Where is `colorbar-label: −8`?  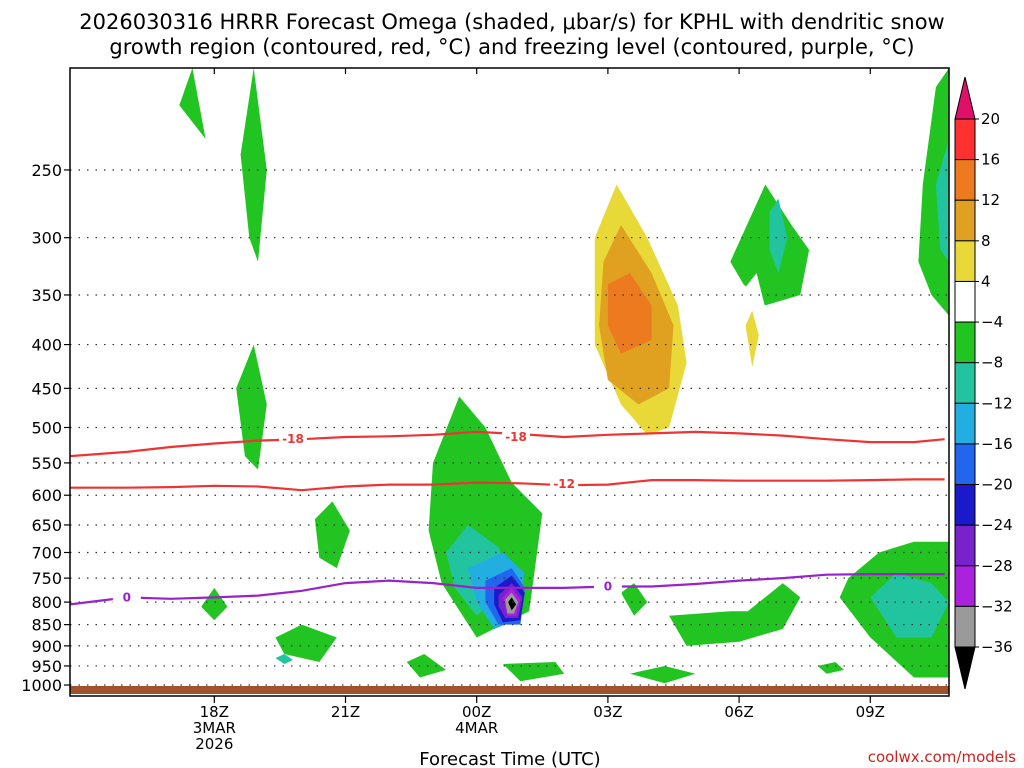
colorbar-label: −8 is located at coordinates (992, 363).